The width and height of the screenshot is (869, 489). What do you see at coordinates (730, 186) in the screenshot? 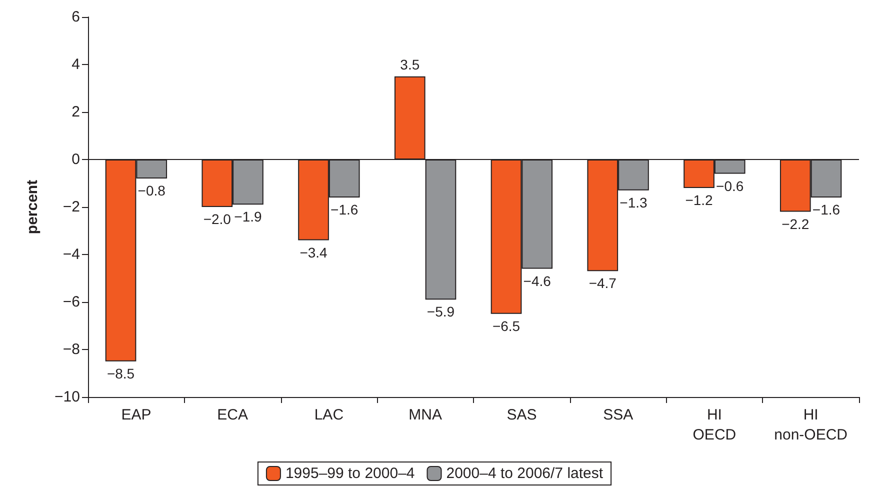
I see `data-label: −0.6` at bounding box center [730, 186].